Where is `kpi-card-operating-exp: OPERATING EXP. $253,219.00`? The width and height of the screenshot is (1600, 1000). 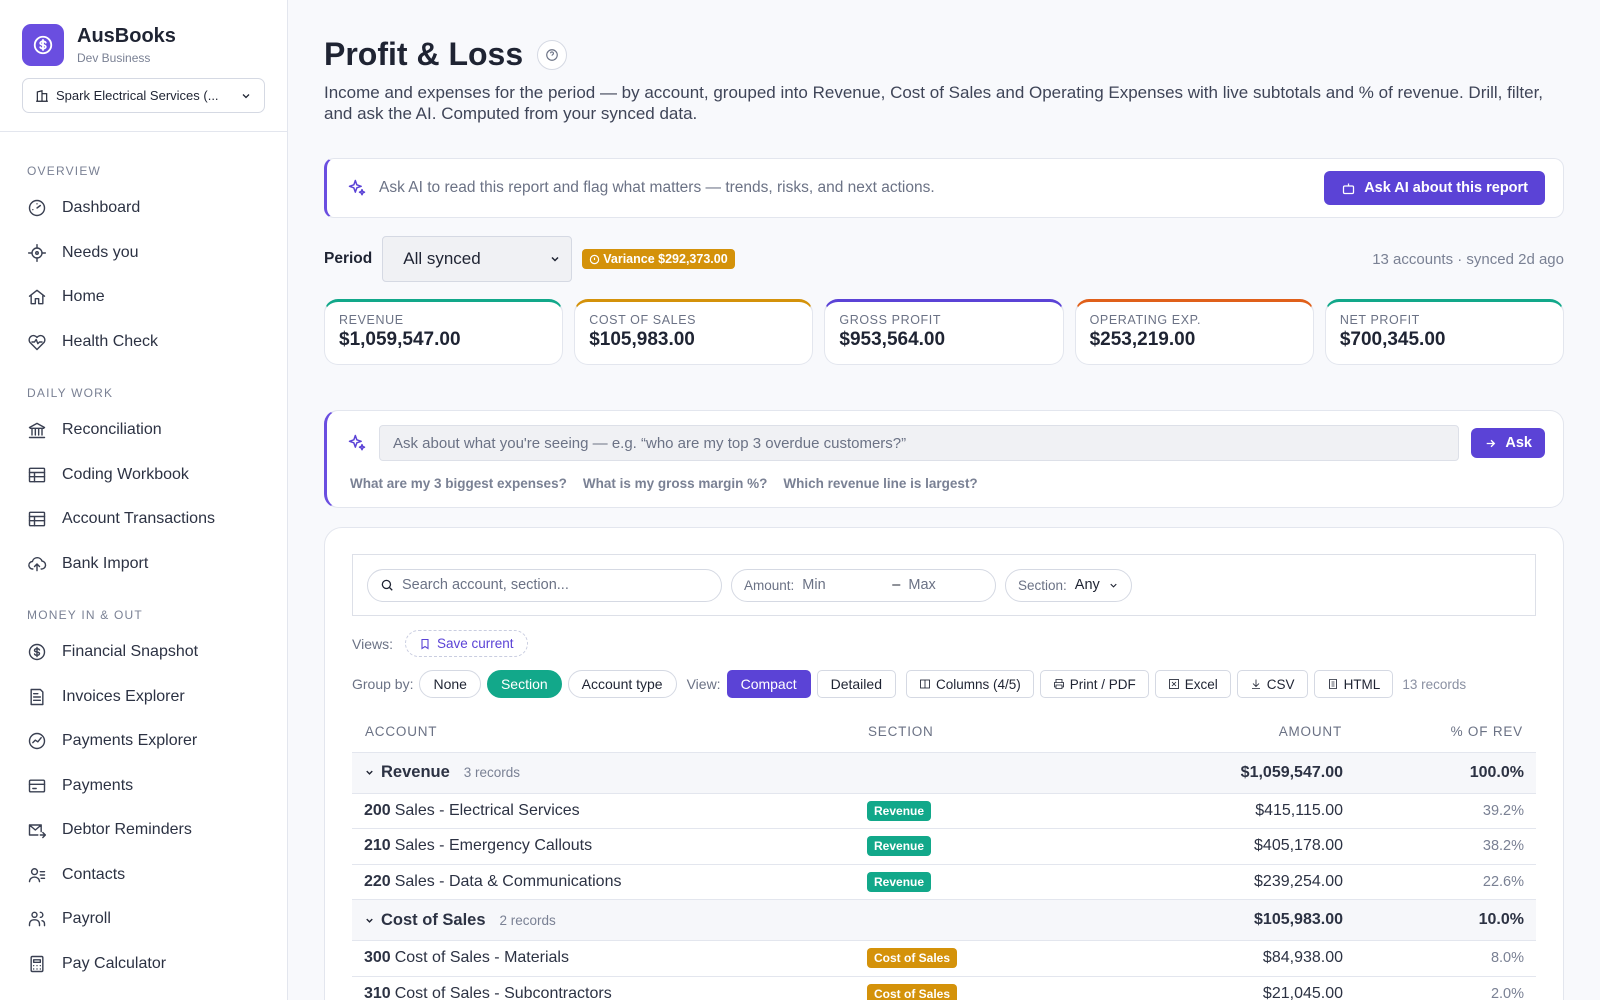 kpi-card-operating-exp: OPERATING EXP. $253,219.00 is located at coordinates (1194, 332).